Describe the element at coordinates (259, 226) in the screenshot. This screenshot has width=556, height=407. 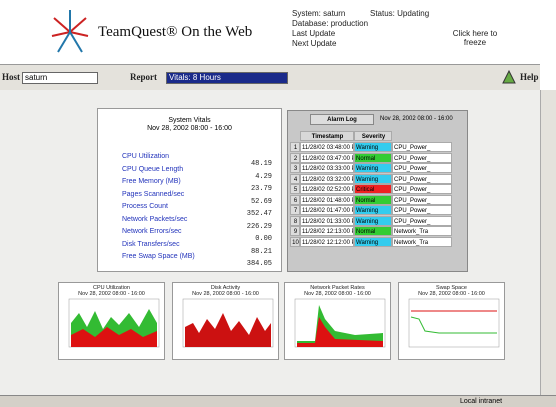
I see `vital-value: 226.29` at that location.